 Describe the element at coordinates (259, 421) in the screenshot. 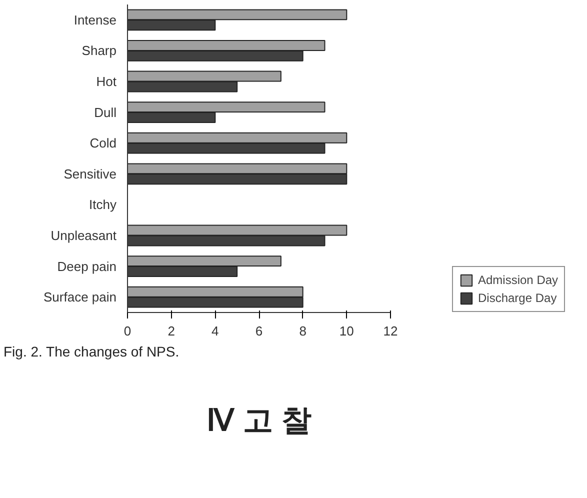

I see `text: Ⅳ 고 찰` at that location.